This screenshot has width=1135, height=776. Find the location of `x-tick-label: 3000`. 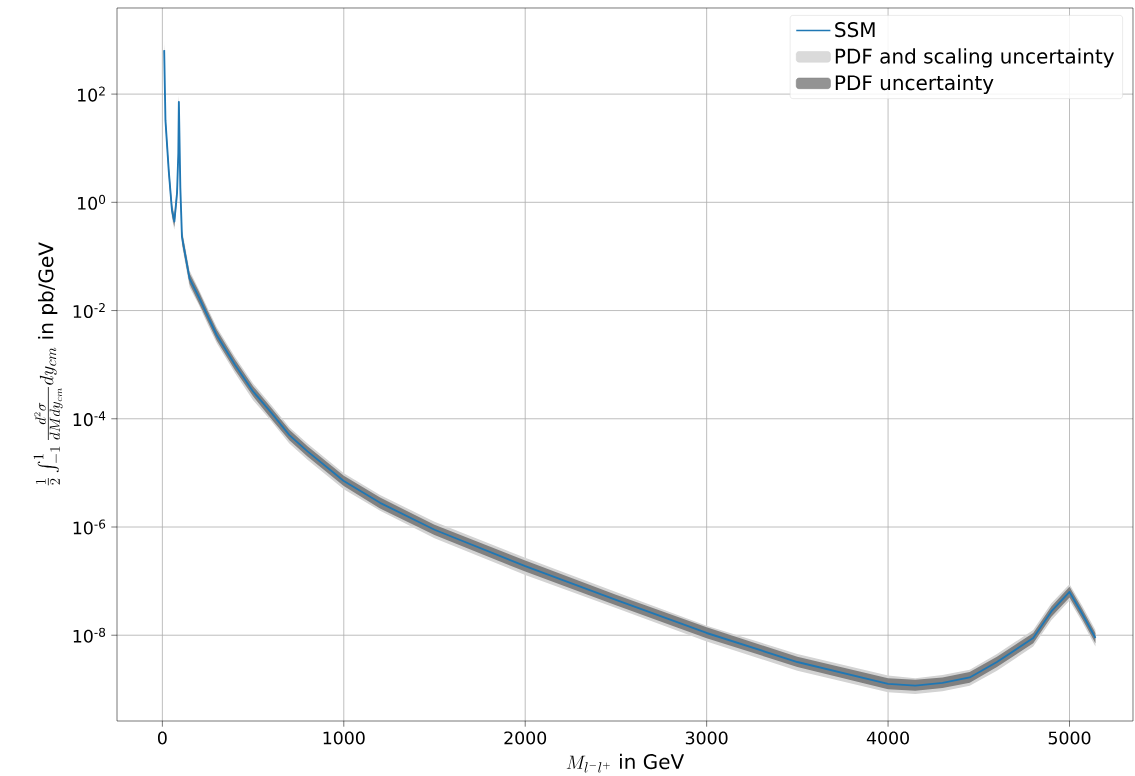

x-tick-label: 3000 is located at coordinates (706, 738).